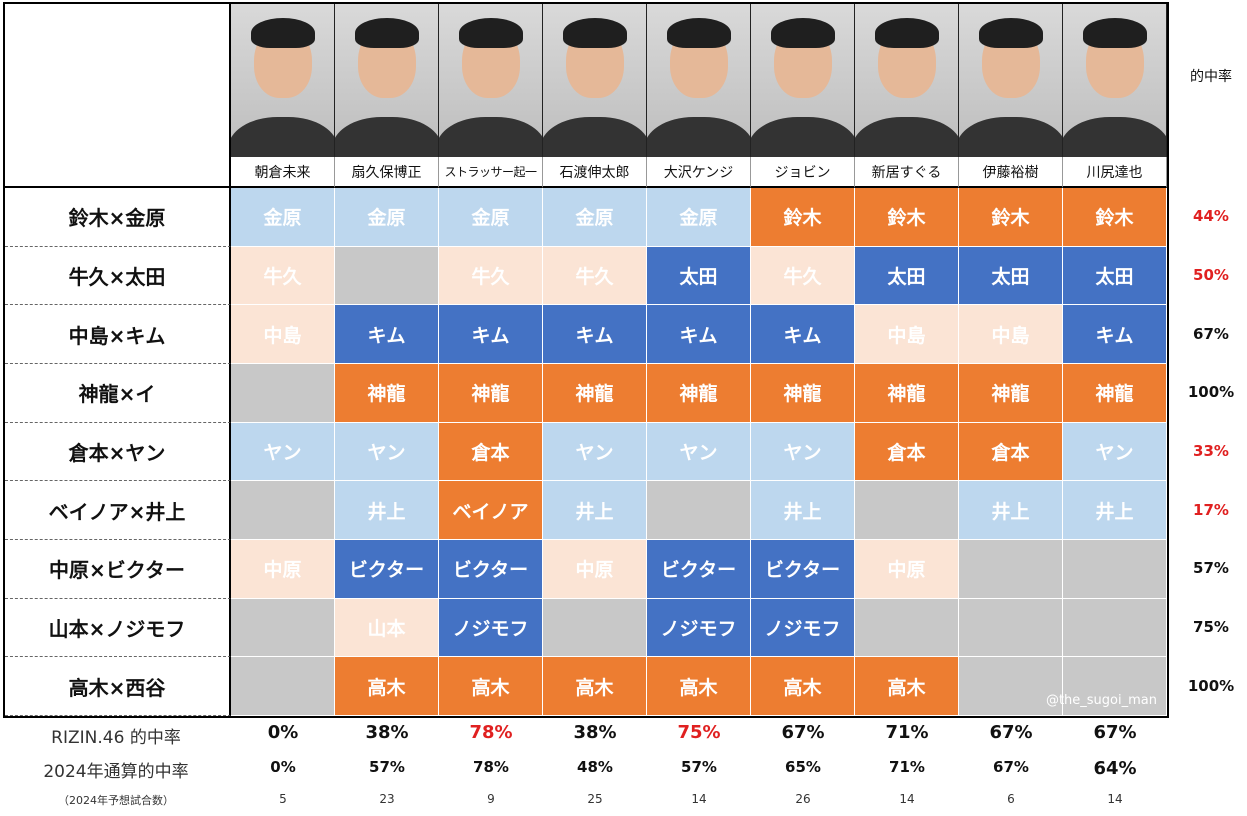  I want to click on prediction-count-value: 5, so click(283, 799).